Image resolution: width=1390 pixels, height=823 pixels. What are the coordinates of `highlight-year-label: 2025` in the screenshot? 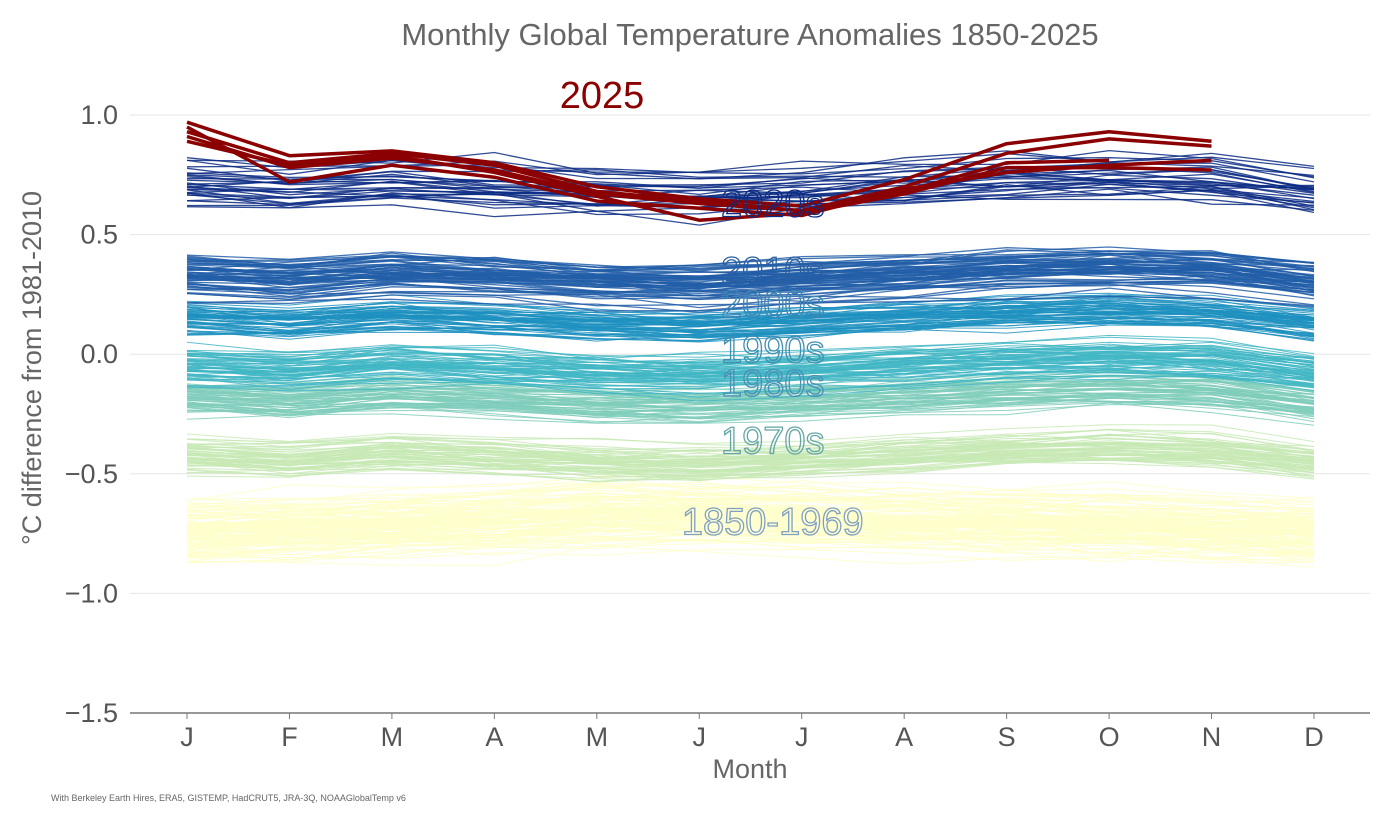 It's located at (602, 96).